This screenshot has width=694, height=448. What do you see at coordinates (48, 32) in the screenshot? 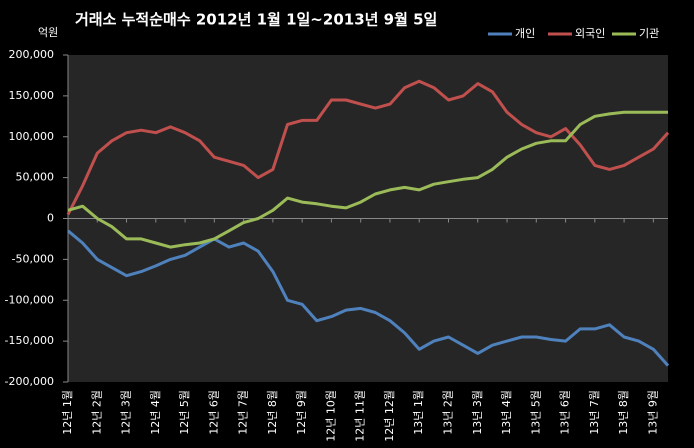
I see `y-unit: 억원` at bounding box center [48, 32].